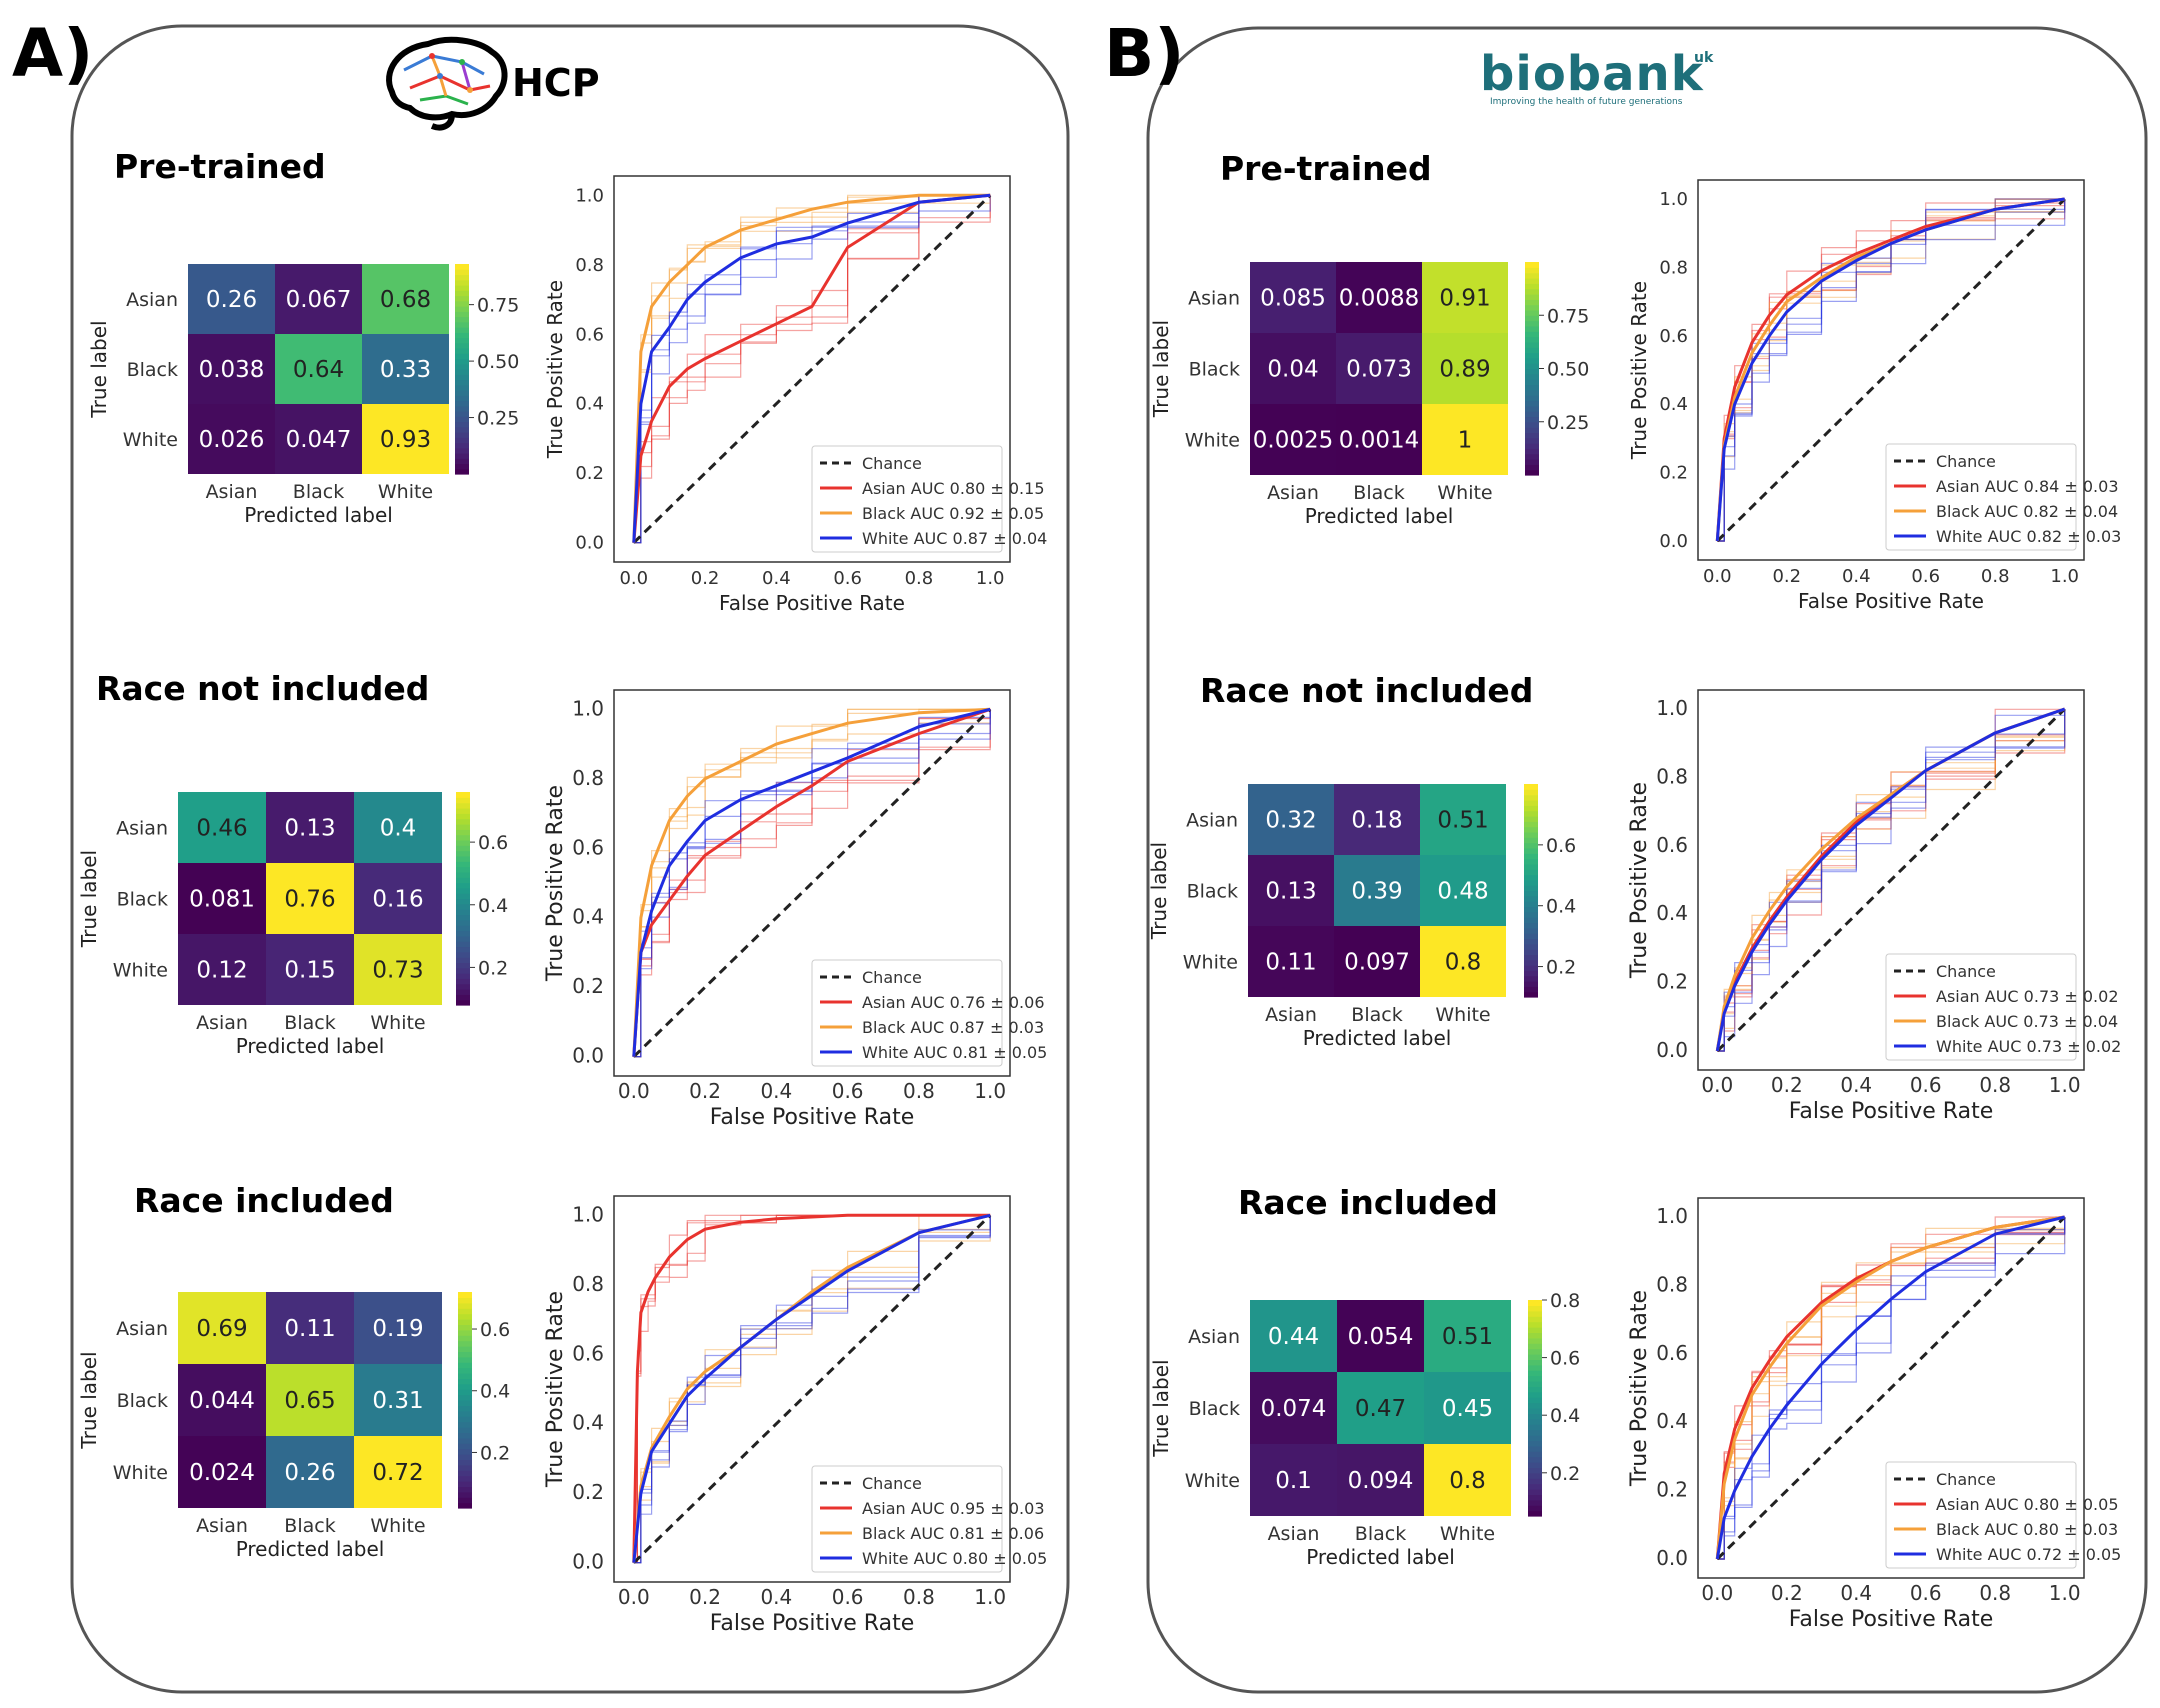 This screenshot has width=2160, height=1708. What do you see at coordinates (220, 166) in the screenshot?
I see `row-title-a-pretrained: Pre-trained` at bounding box center [220, 166].